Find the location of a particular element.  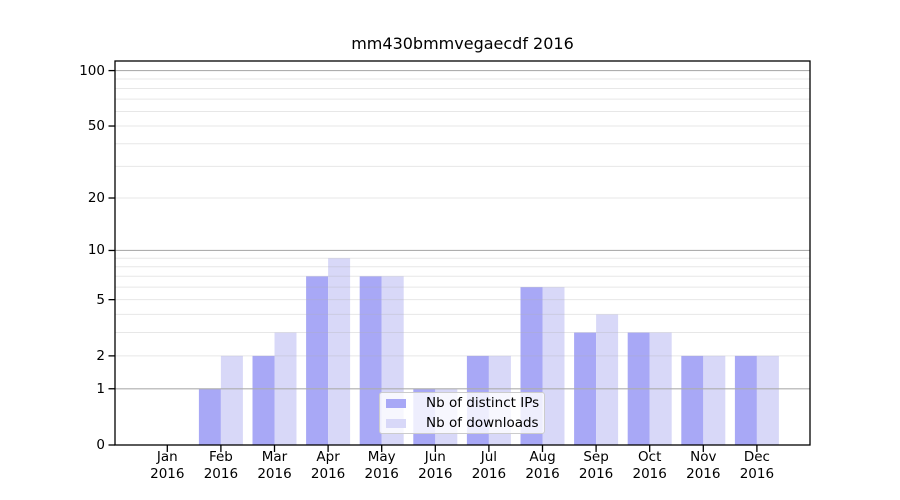

bar-distinct-ips-may is located at coordinates (370, 360).